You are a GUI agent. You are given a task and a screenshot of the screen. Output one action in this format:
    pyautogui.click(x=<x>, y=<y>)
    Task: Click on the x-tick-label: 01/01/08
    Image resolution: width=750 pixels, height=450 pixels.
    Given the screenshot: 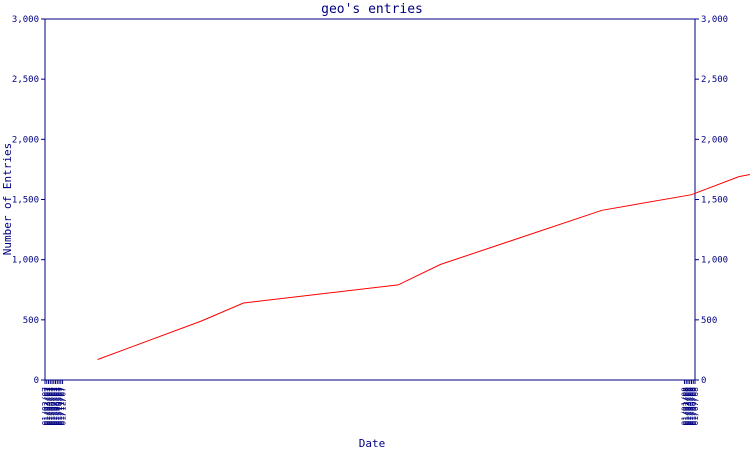 What is the action you would take?
    pyautogui.click(x=684, y=406)
    